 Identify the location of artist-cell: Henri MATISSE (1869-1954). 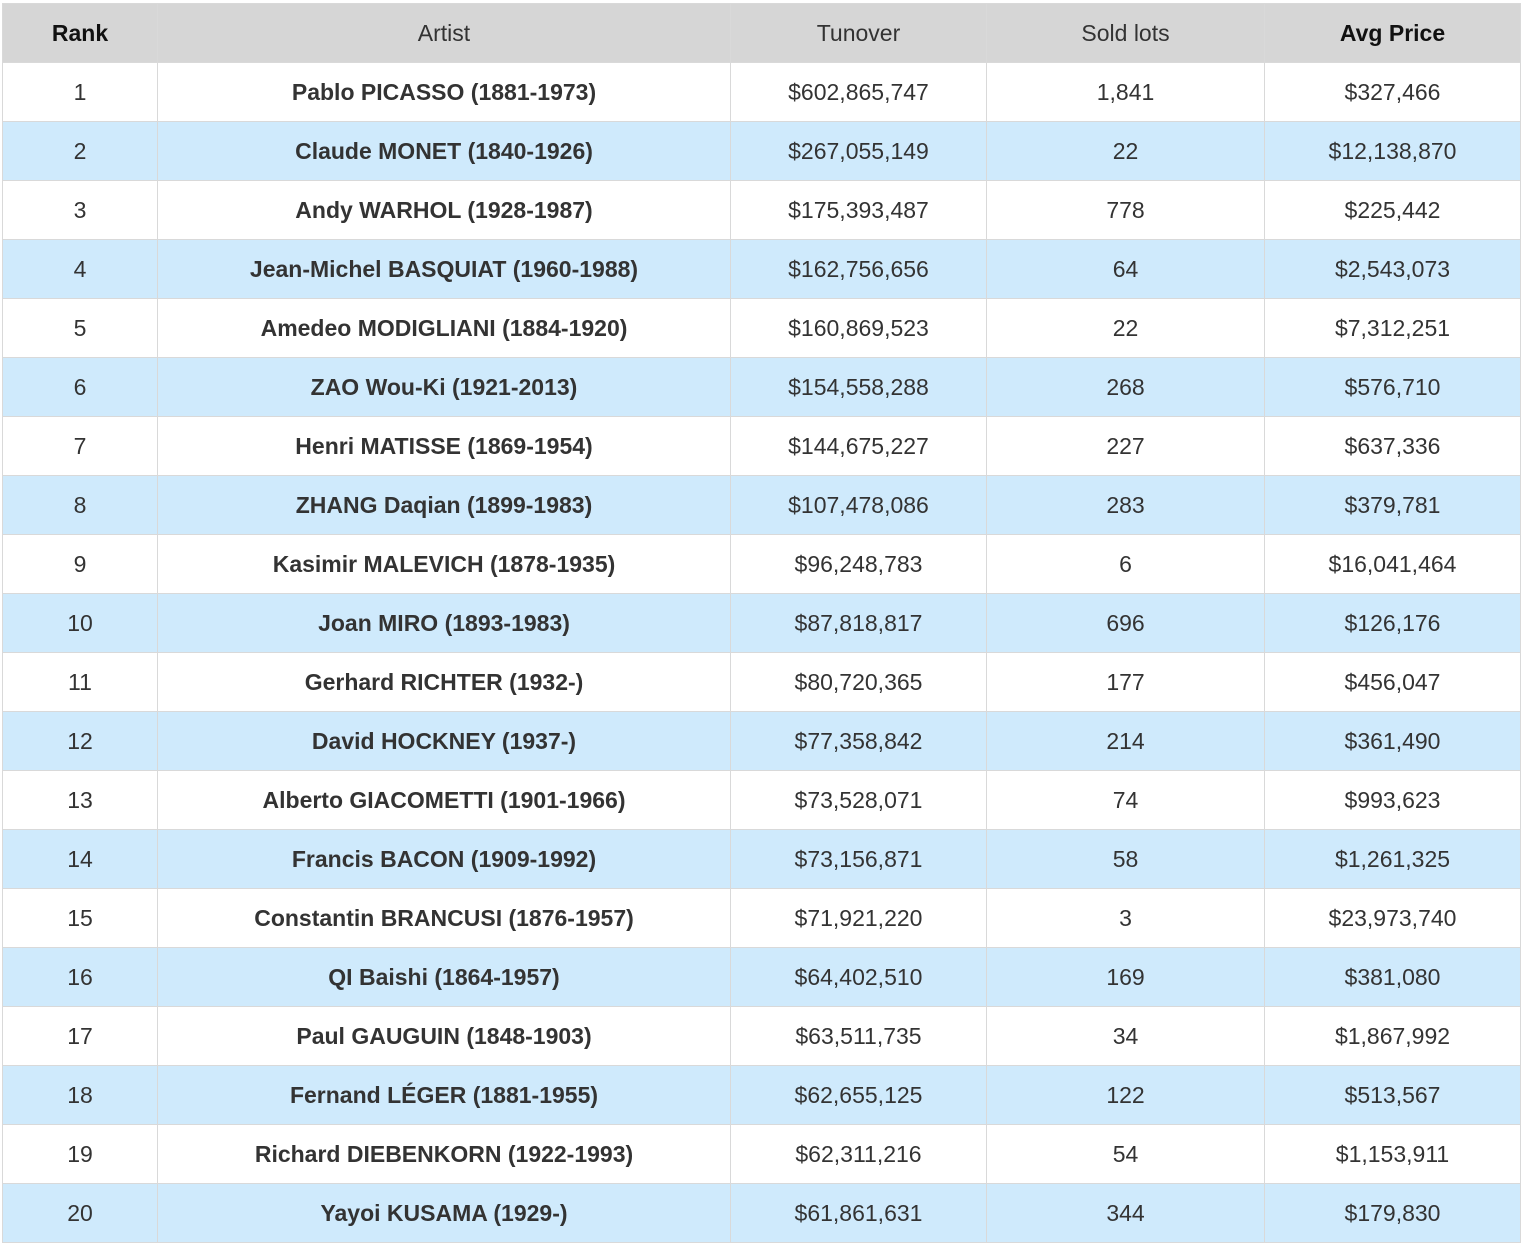
(444, 446).